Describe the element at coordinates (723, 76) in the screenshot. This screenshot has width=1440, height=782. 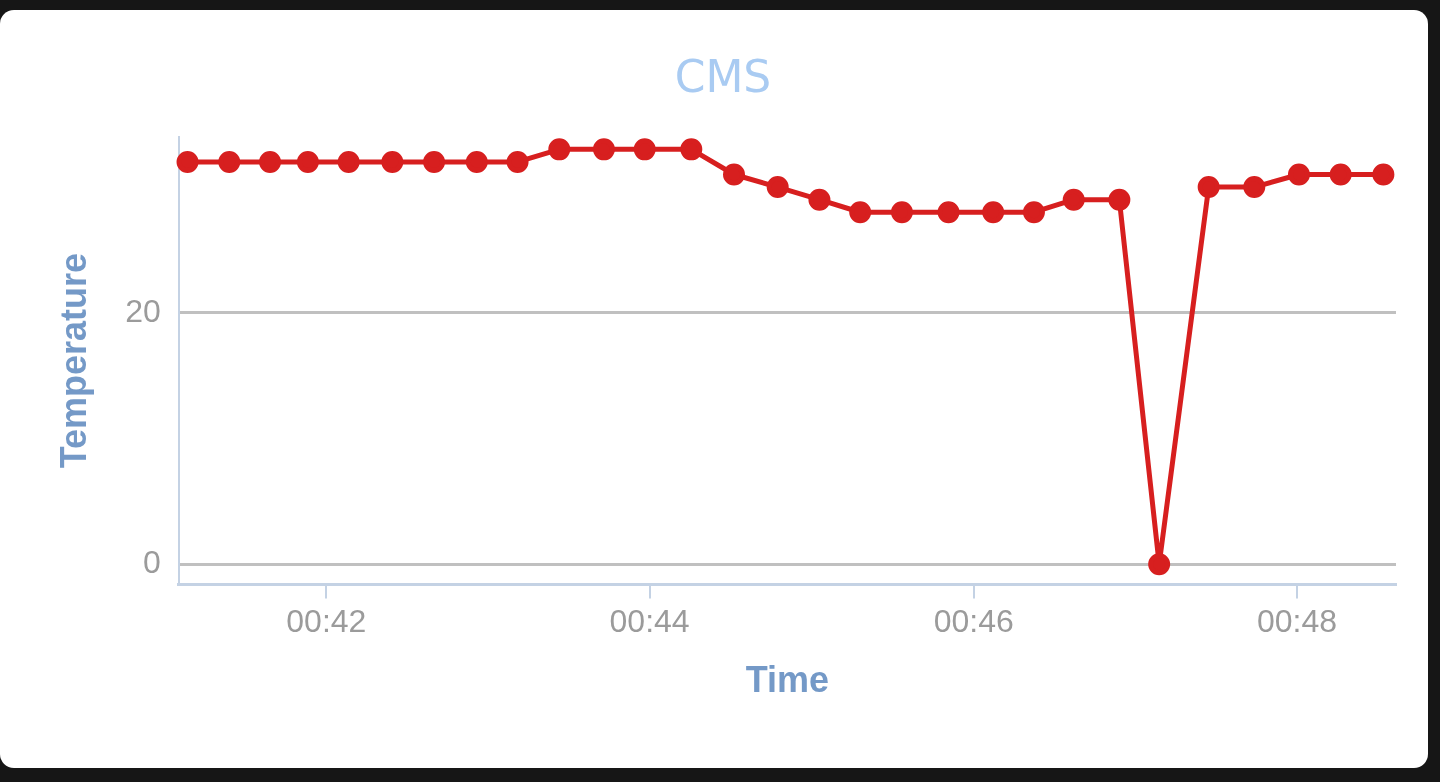
I see `chart-title: CMS` at that location.